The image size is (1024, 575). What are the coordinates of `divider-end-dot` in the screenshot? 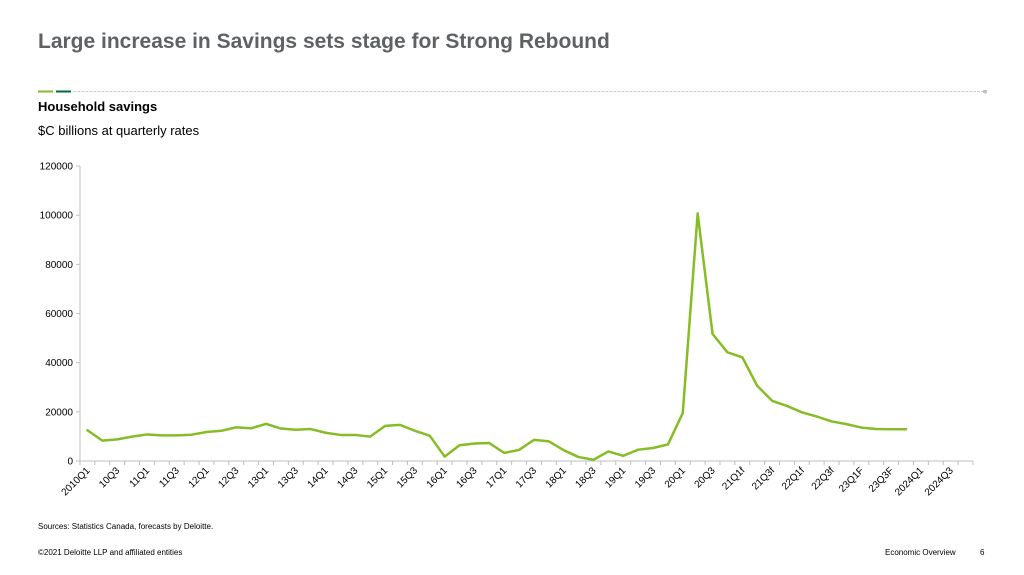 It's located at (985, 92).